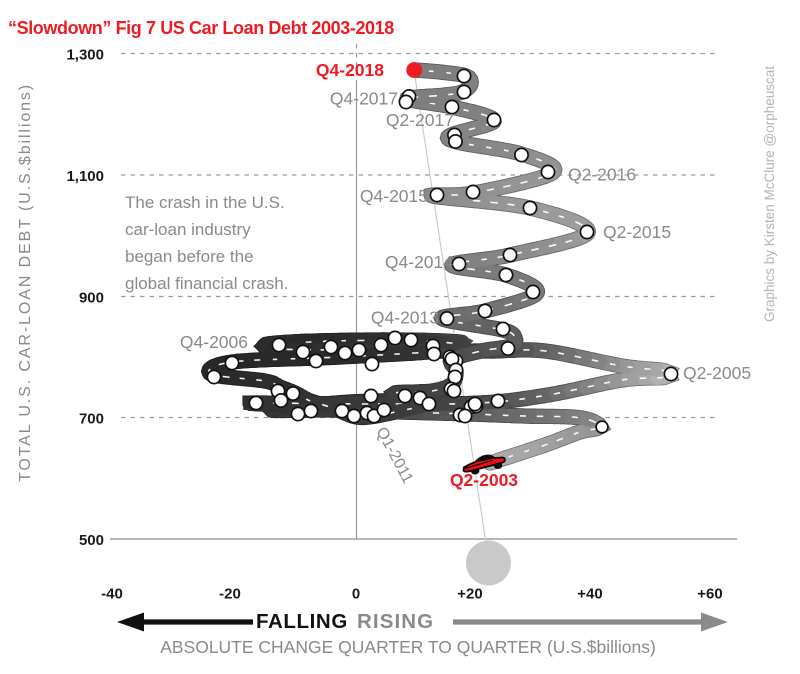 This screenshot has width=800, height=674. I want to click on svg-text: 700, so click(91, 419).